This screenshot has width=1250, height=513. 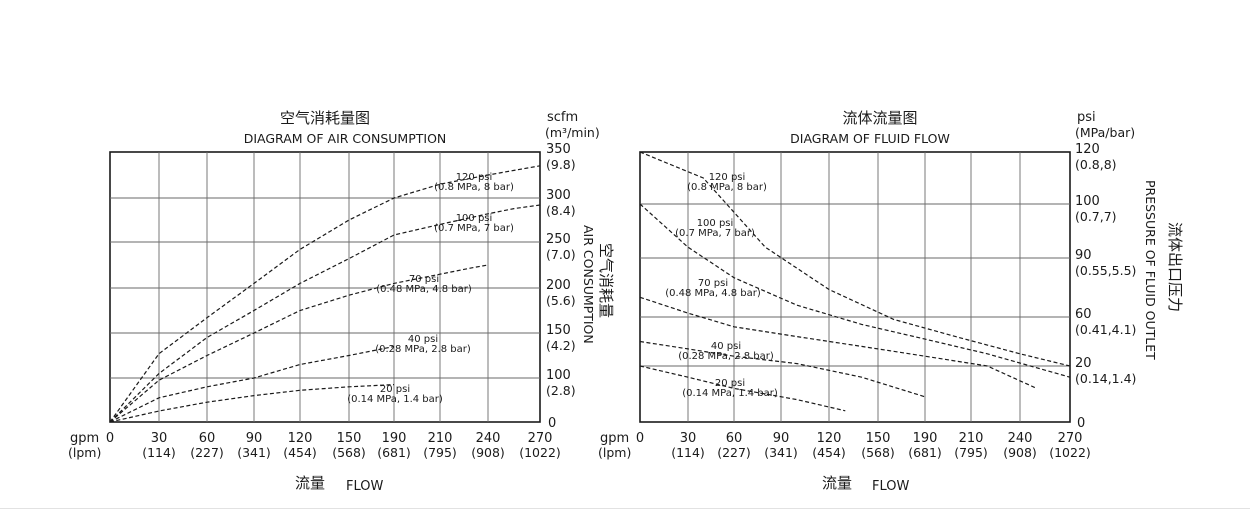 I want to click on x-tick-label: 150, so click(x=878, y=438).